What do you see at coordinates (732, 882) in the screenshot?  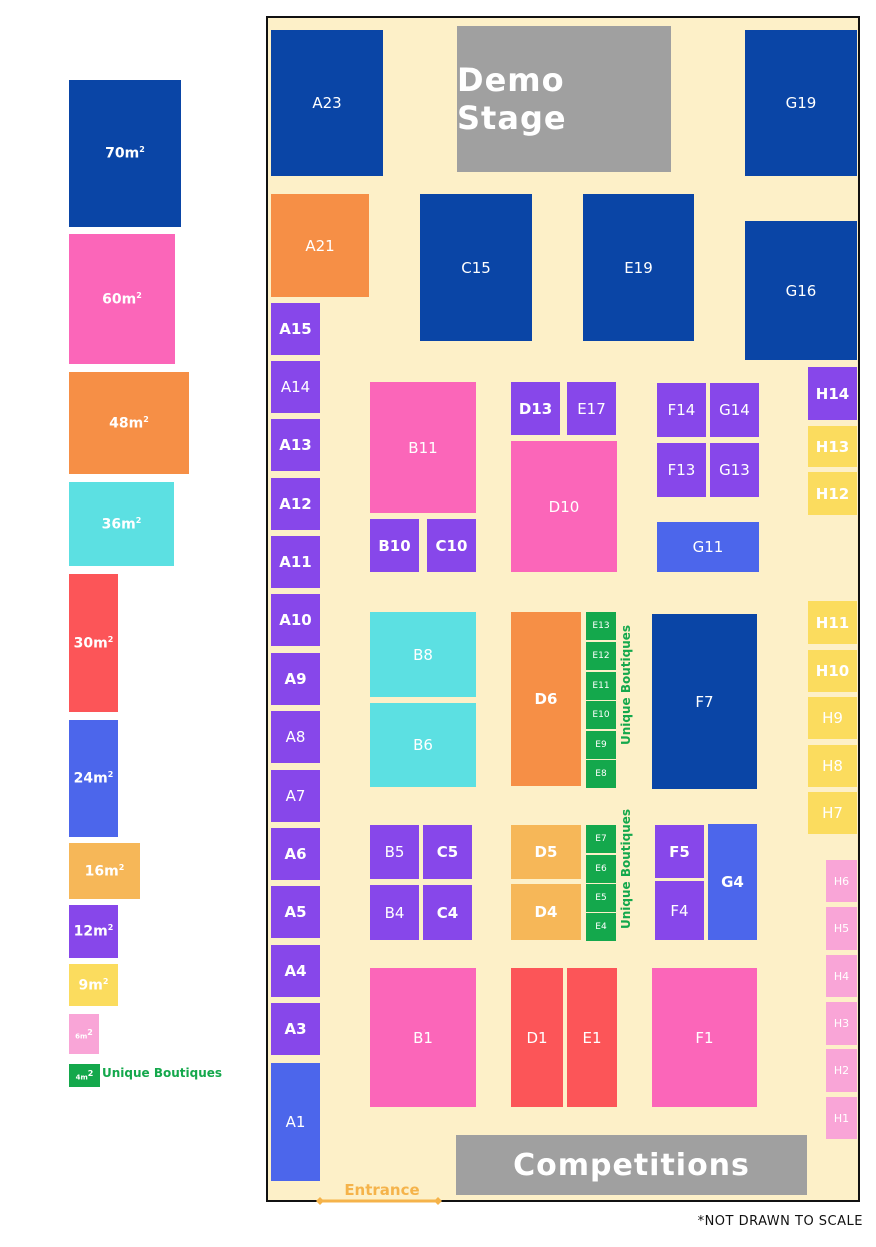 I see `booth-g4: G4` at bounding box center [732, 882].